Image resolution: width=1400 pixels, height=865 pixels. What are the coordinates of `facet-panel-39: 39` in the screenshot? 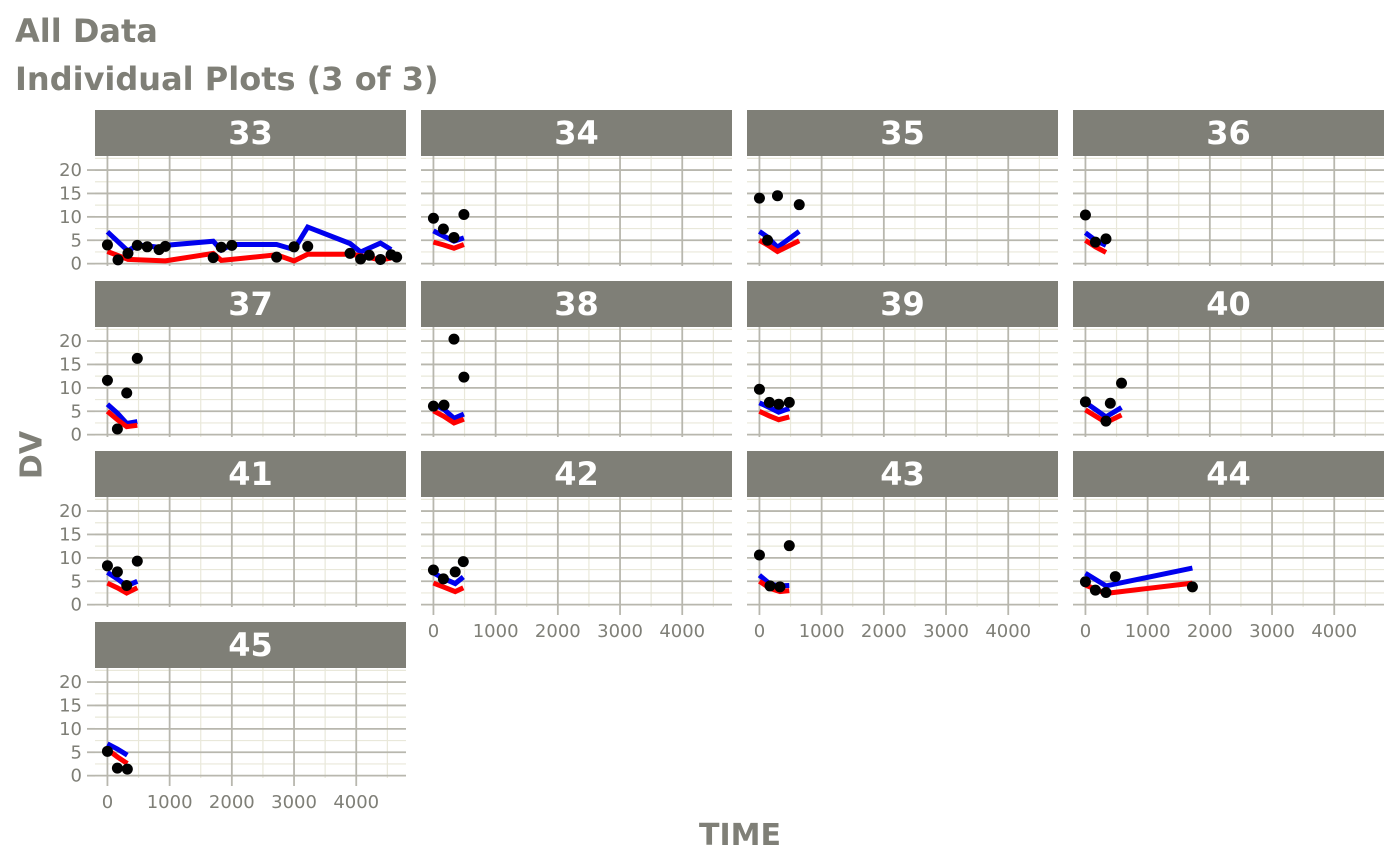 It's located at (902, 359).